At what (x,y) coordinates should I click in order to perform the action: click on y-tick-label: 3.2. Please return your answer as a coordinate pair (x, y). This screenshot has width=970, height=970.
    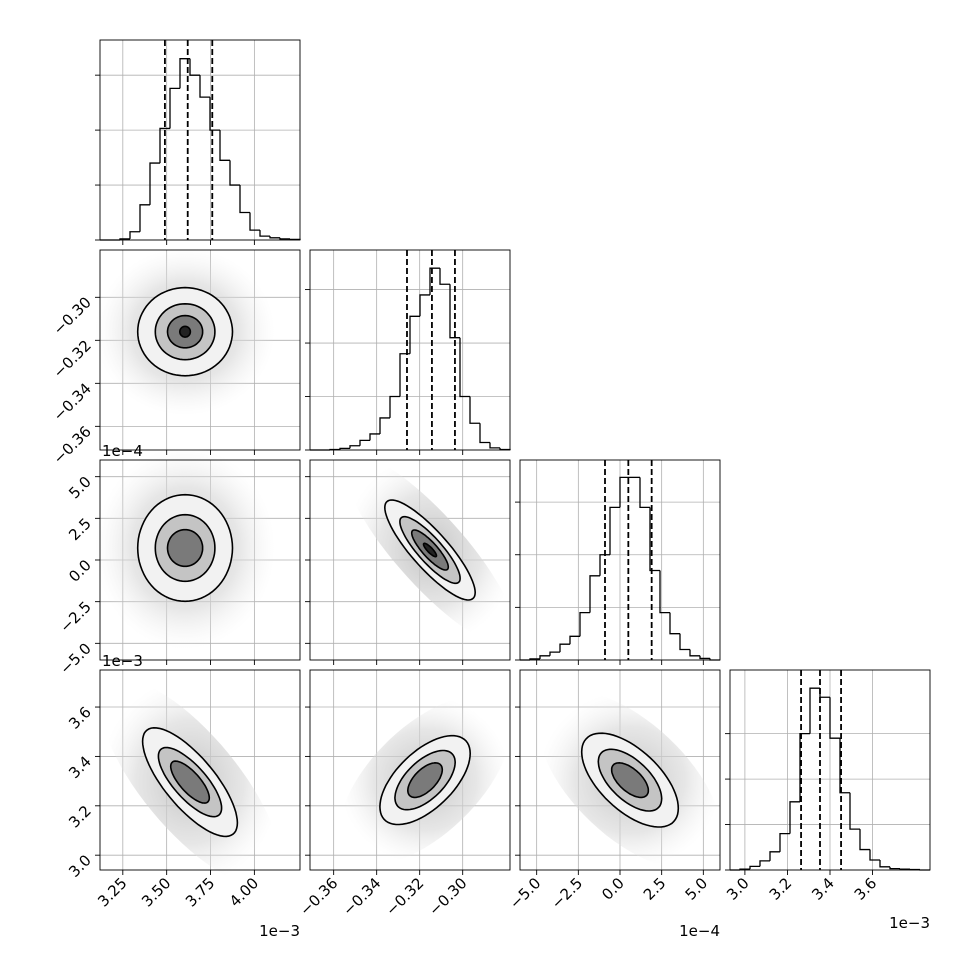
    Looking at the image, I should click on (80, 817).